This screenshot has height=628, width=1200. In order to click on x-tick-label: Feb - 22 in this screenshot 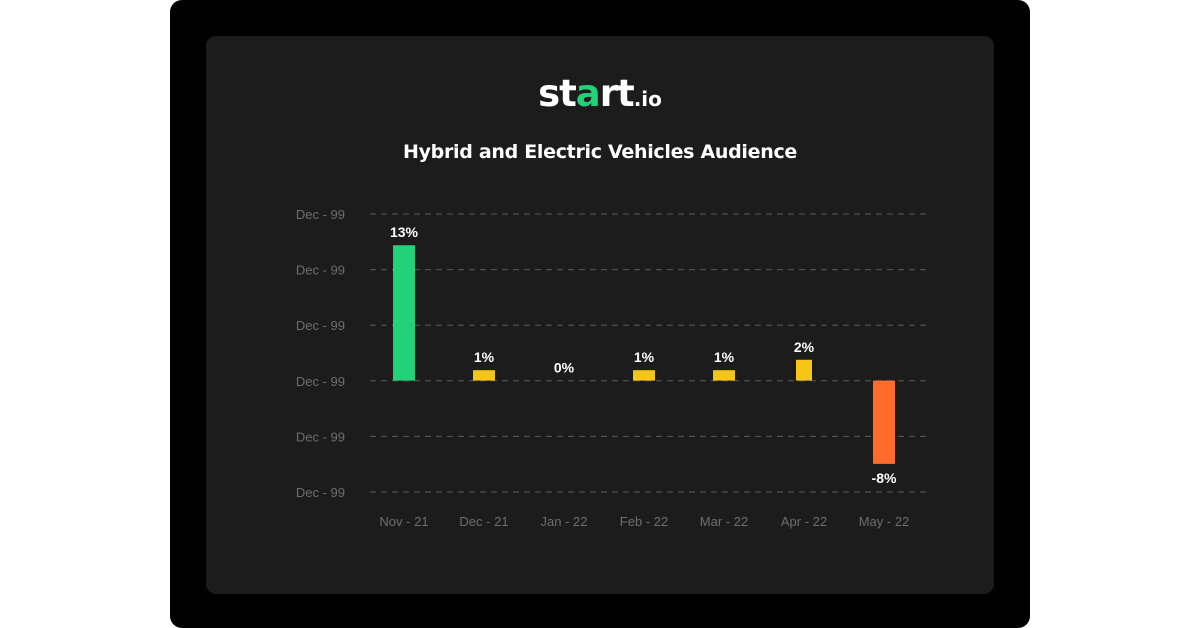, I will do `click(644, 521)`.